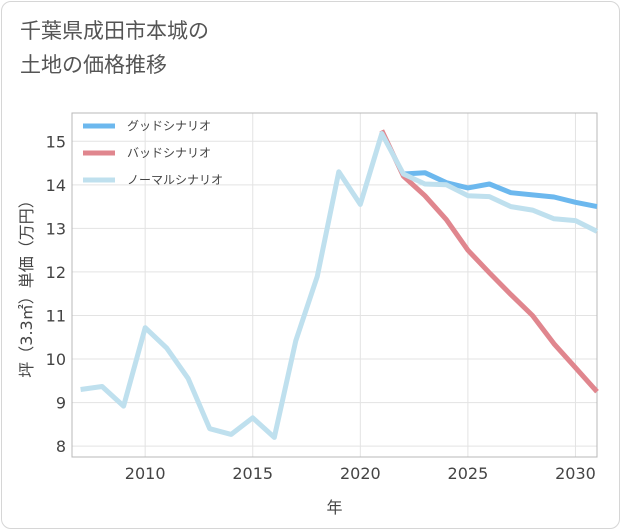 This screenshot has width=621, height=530. I want to click on x-tick-label: 2030, so click(575, 473).